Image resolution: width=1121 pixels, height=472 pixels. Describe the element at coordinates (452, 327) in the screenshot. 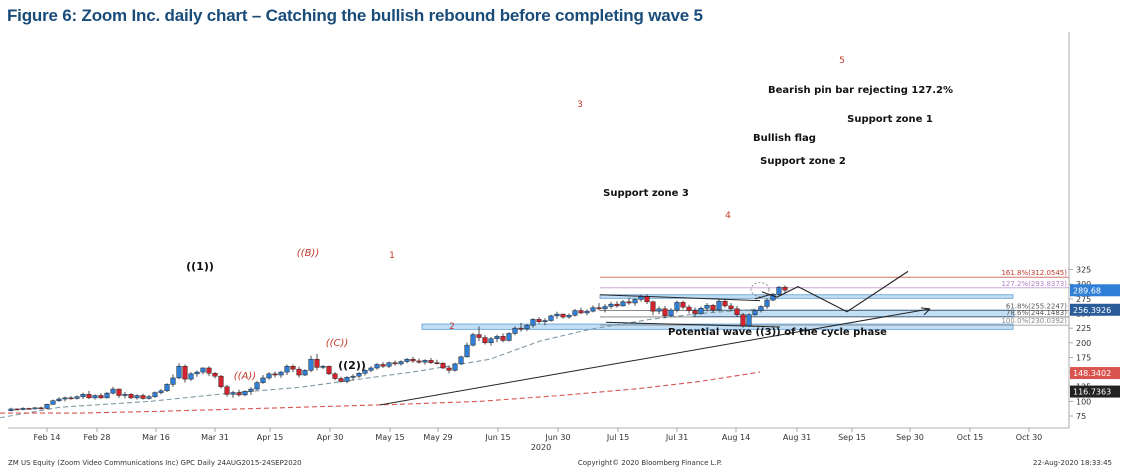

I see `wave-label: 2` at that location.